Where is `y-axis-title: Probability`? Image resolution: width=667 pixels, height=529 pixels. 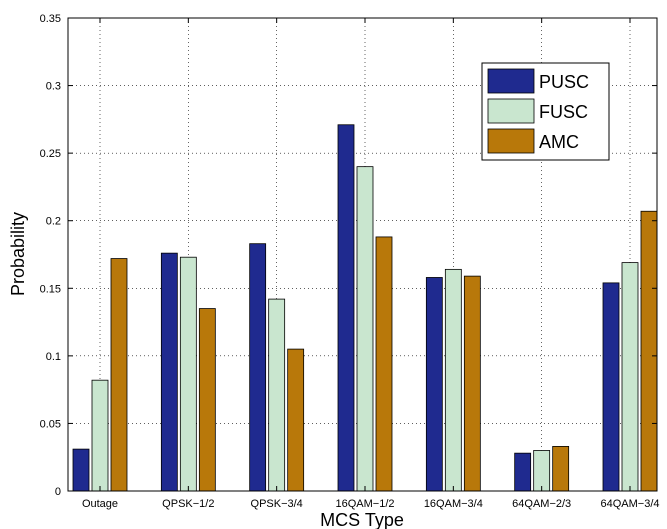 y-axis-title: Probability is located at coordinates (18, 254).